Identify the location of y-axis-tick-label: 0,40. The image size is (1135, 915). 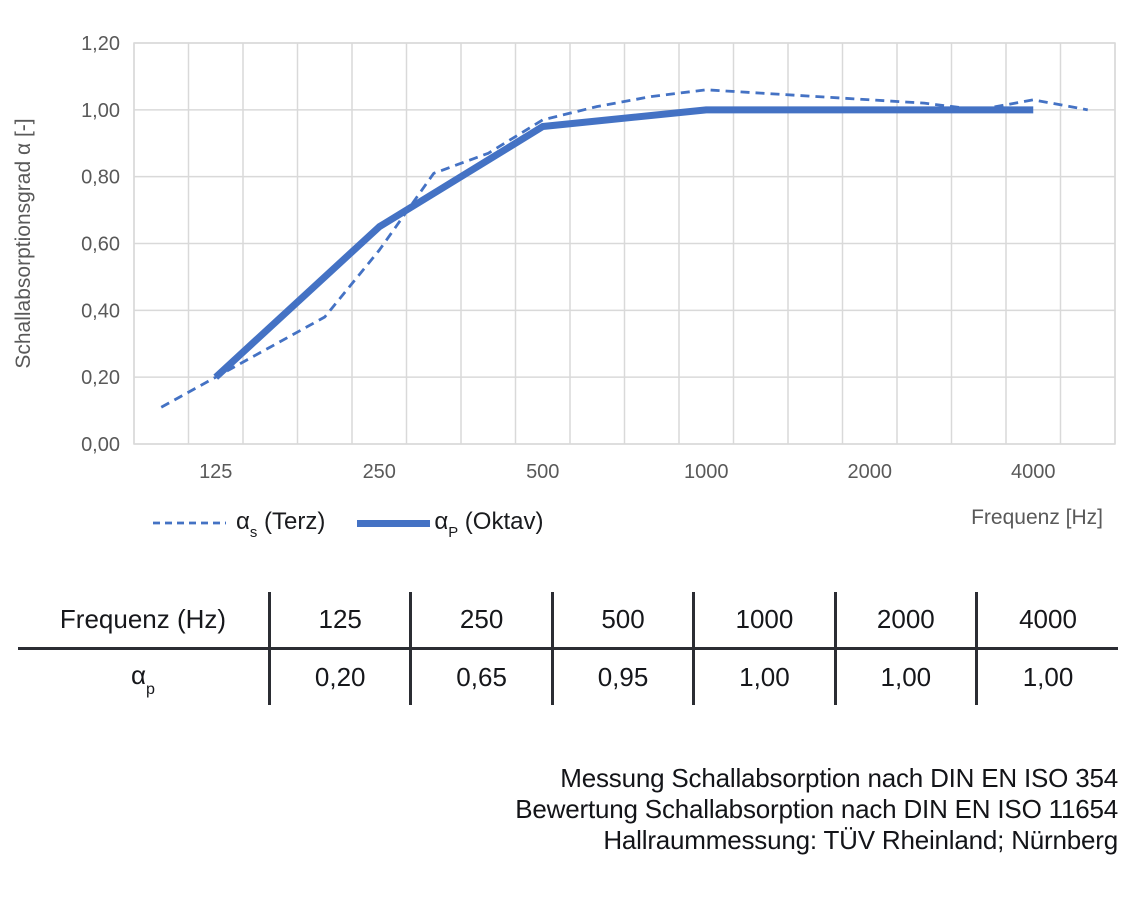
(100, 311).